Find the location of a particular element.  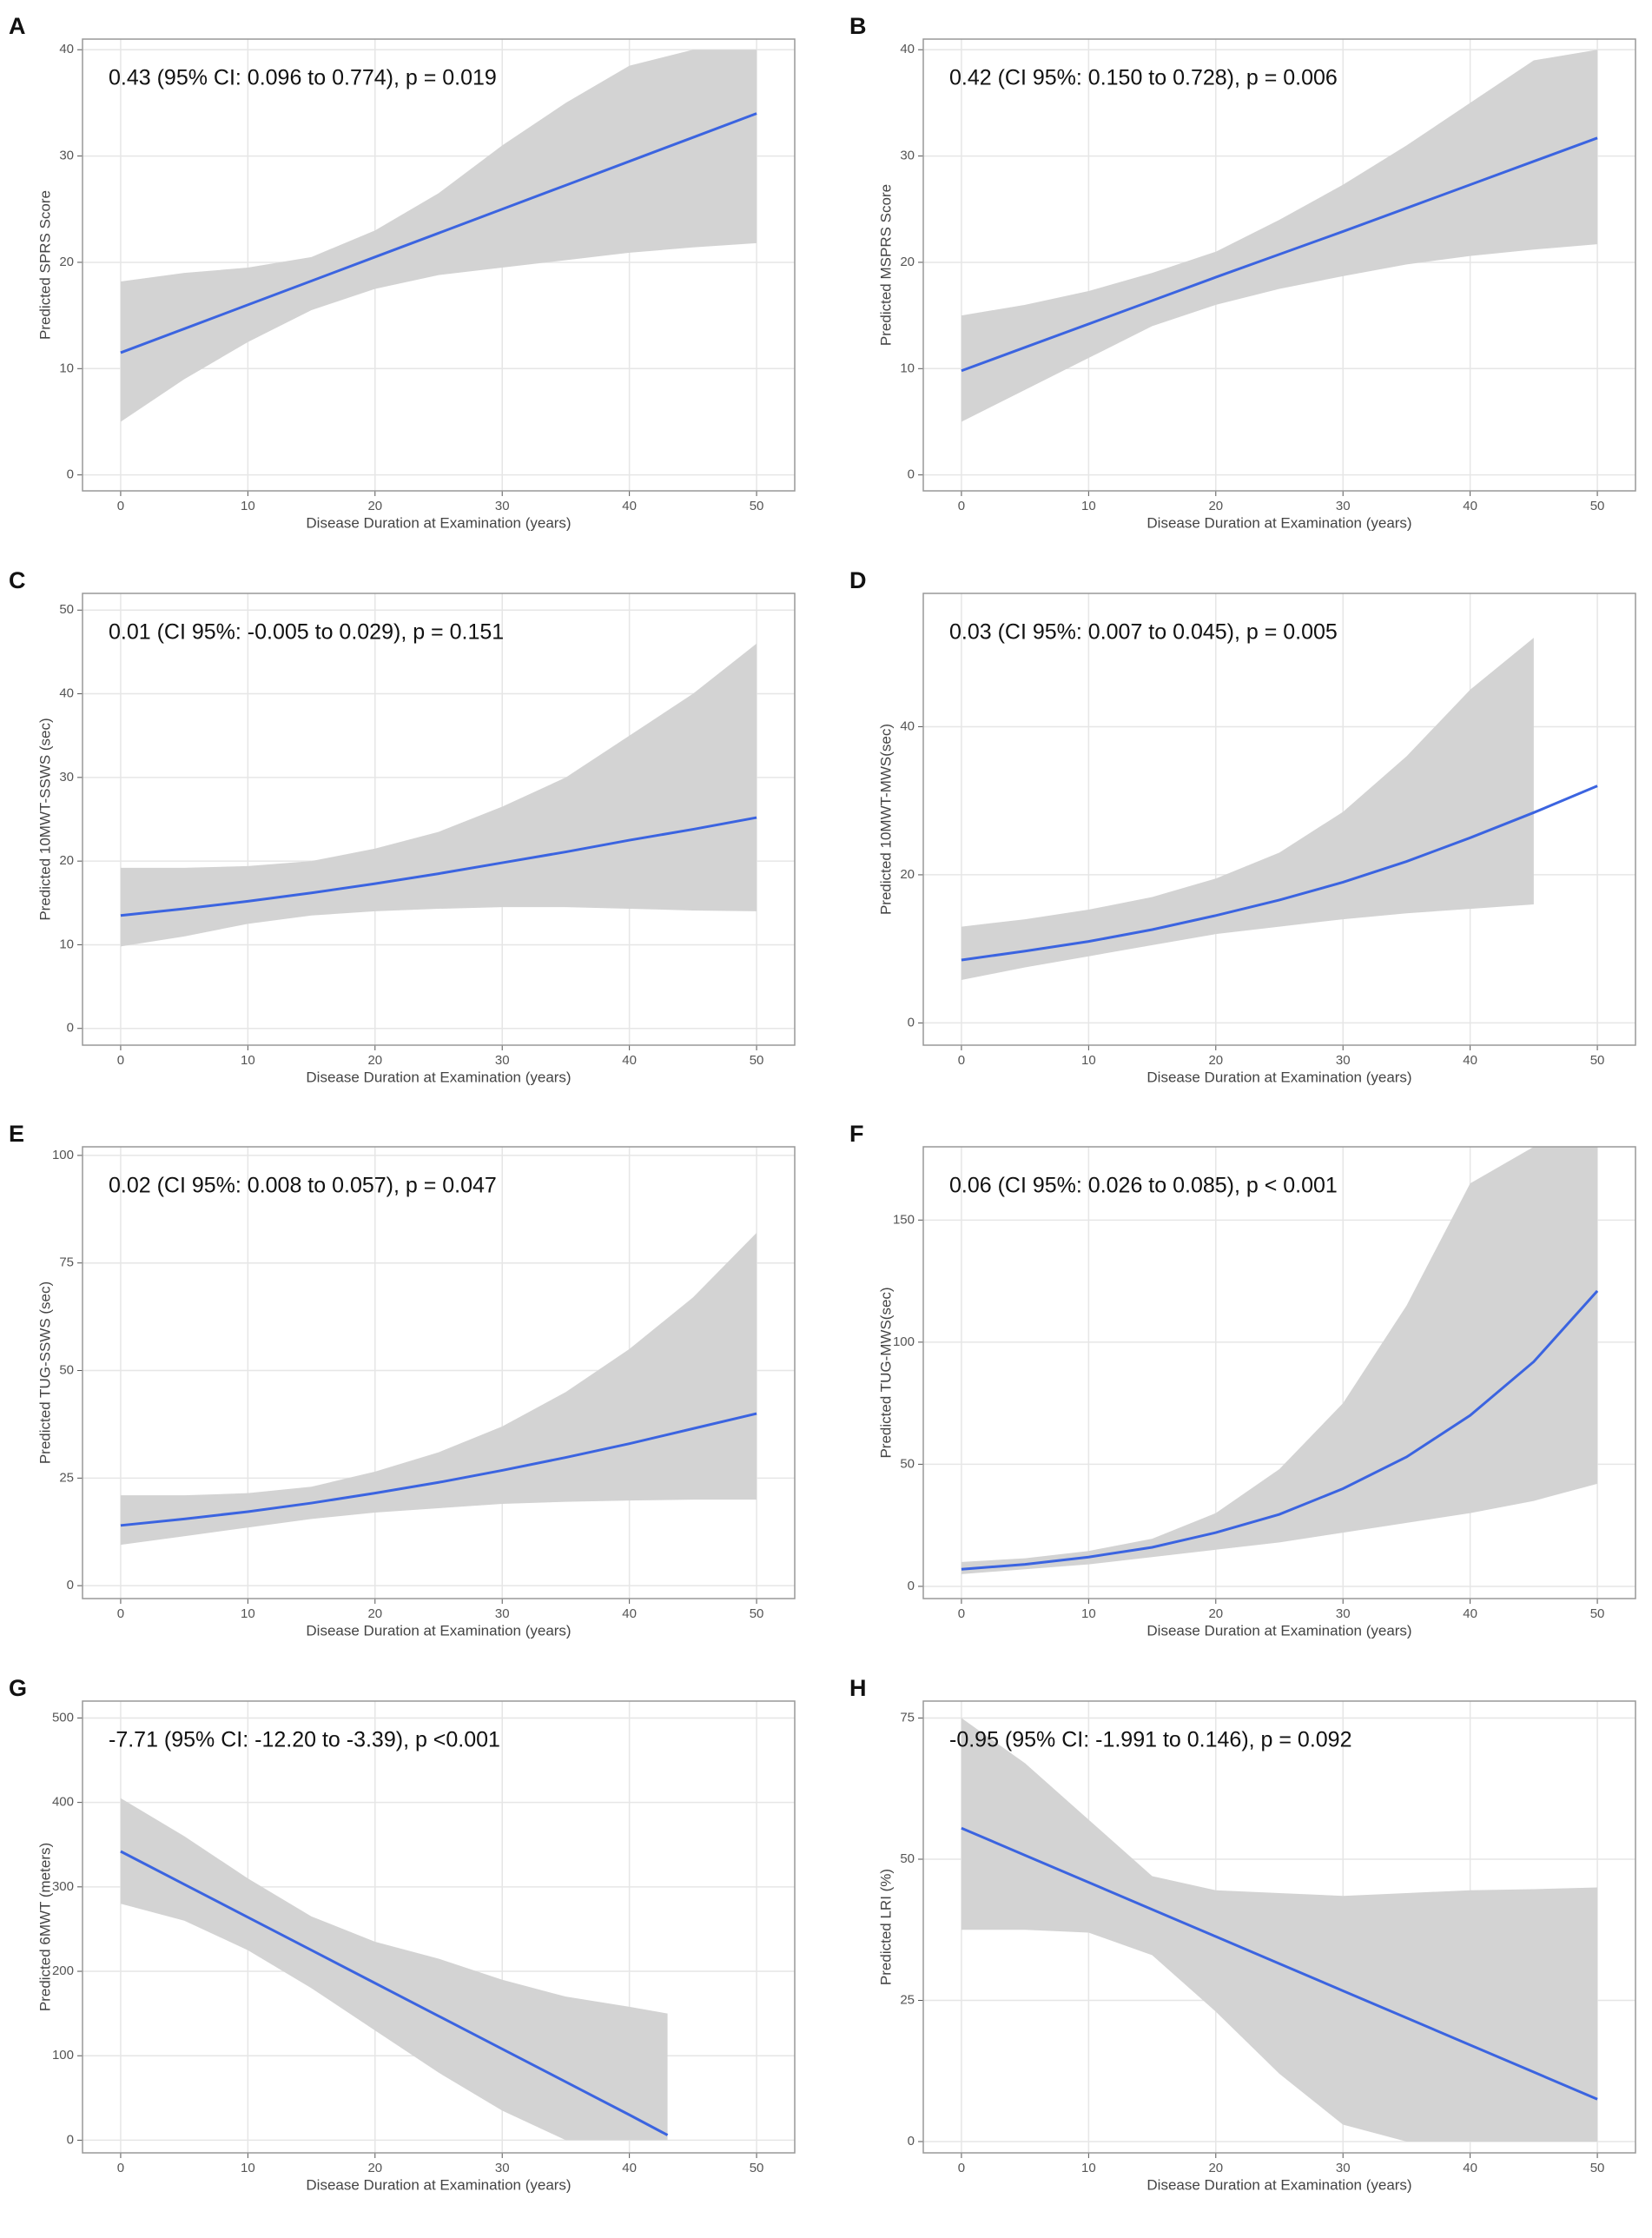

y-tick-label: 300 is located at coordinates (63, 1886).